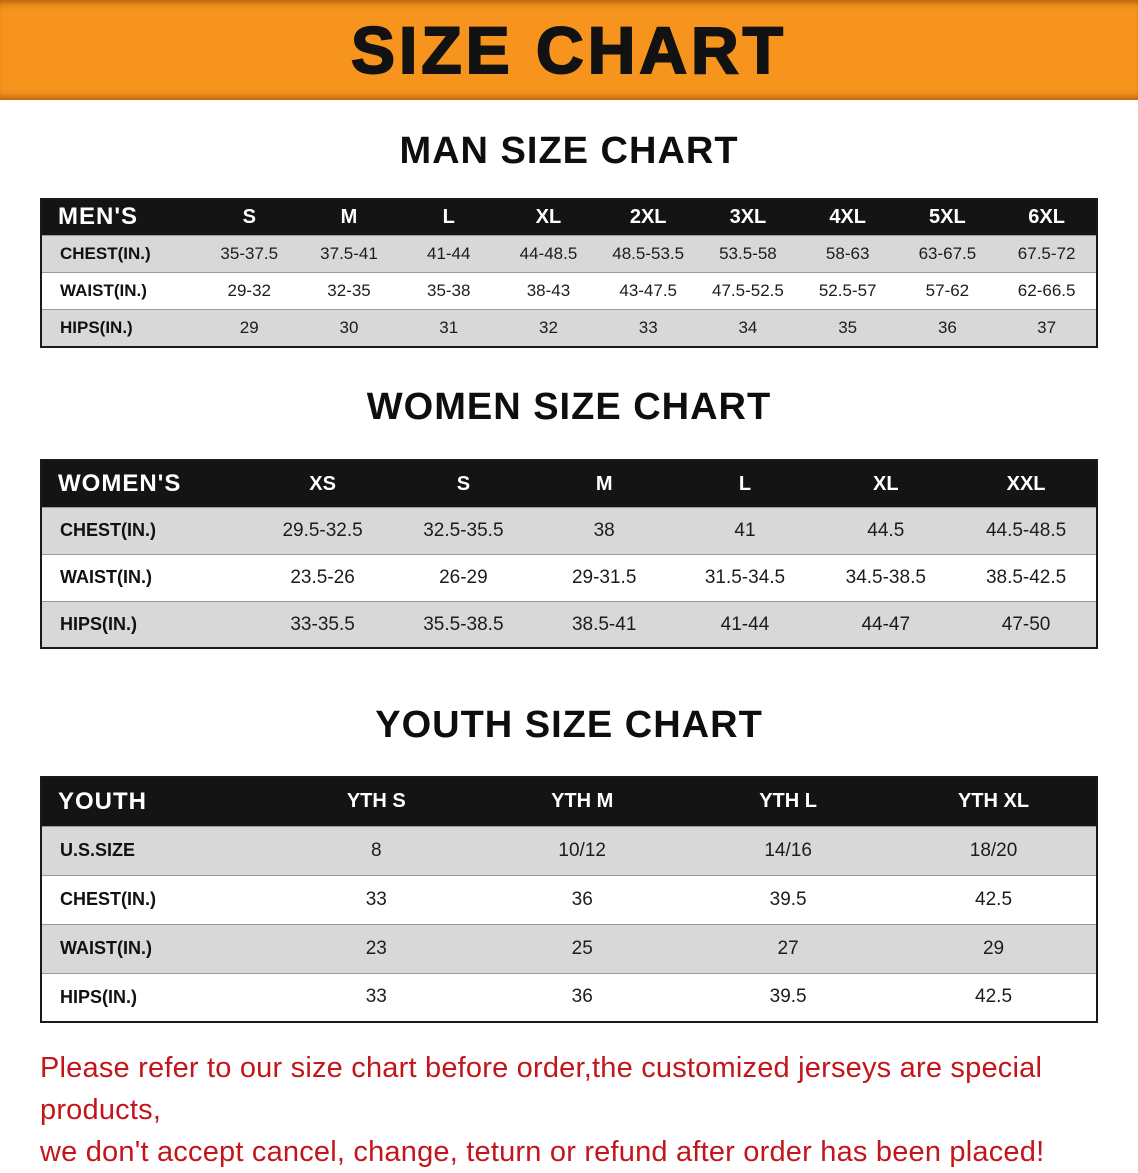 The height and width of the screenshot is (1173, 1138). What do you see at coordinates (1047, 254) in the screenshot?
I see `value-cell: 67.5-72` at bounding box center [1047, 254].